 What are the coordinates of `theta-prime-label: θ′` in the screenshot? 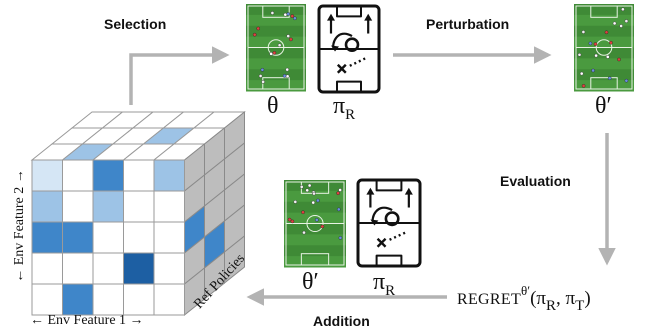 It's located at (603, 106).